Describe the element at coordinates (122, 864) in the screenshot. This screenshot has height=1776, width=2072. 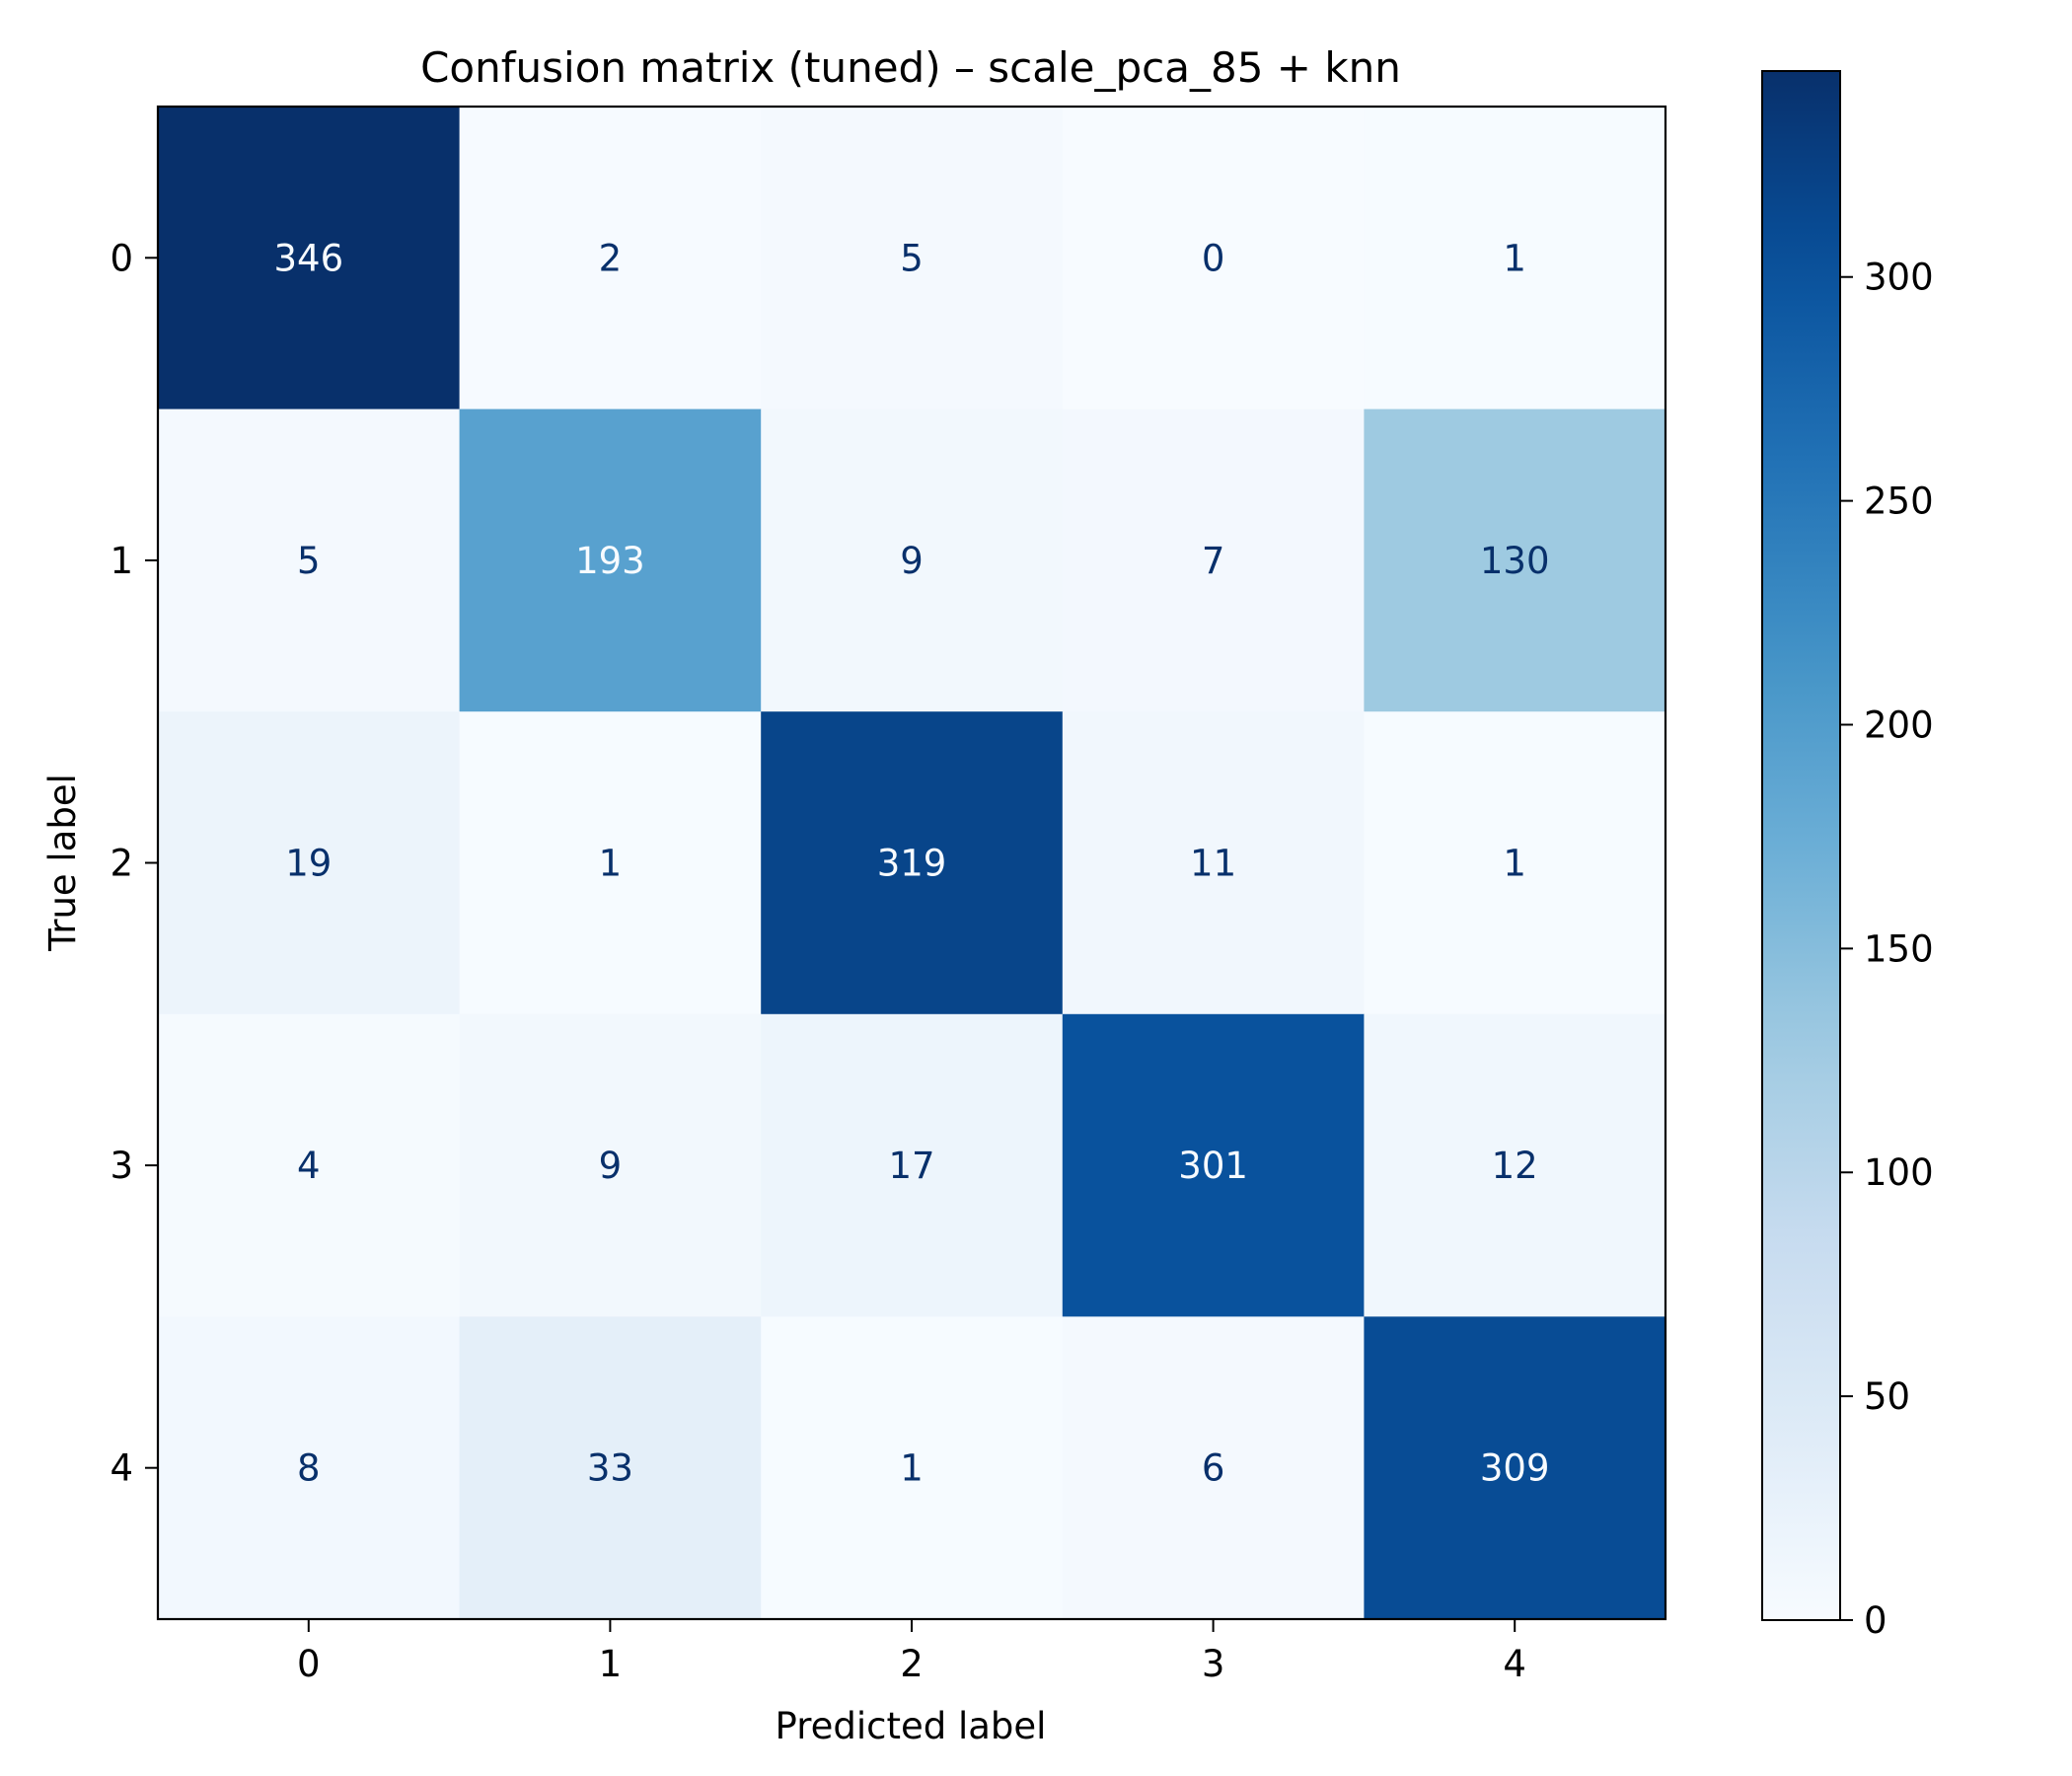
I see `y-tick-label: 2` at that location.